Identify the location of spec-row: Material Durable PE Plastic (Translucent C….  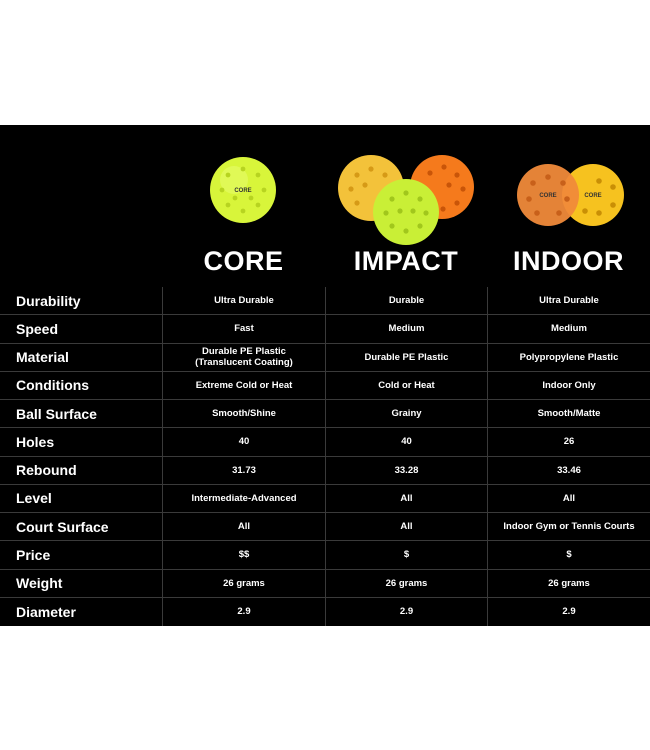
(325, 357).